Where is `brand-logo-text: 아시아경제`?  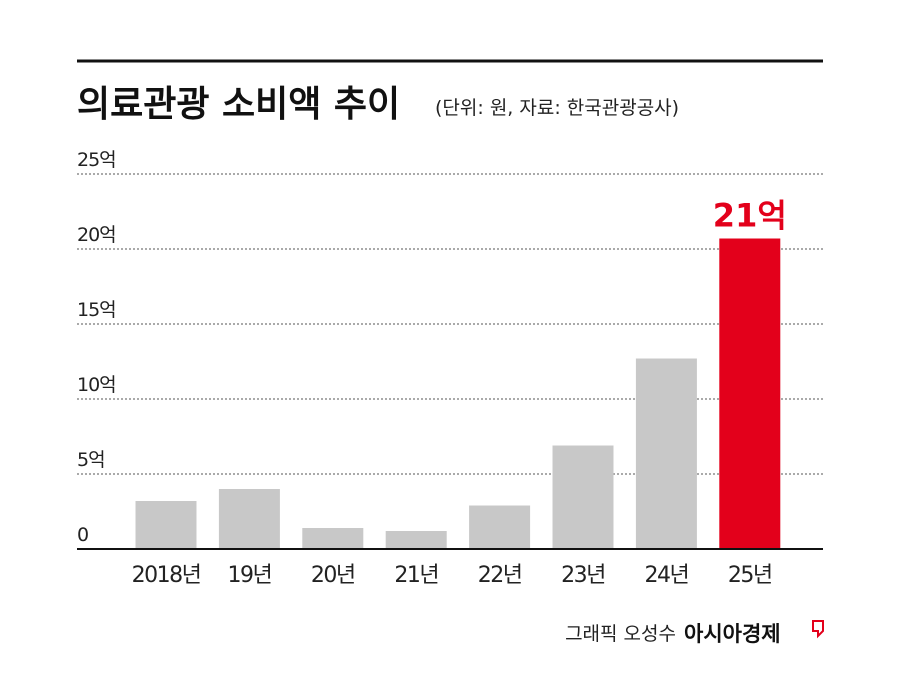 brand-logo-text: 아시아경제 is located at coordinates (732, 634).